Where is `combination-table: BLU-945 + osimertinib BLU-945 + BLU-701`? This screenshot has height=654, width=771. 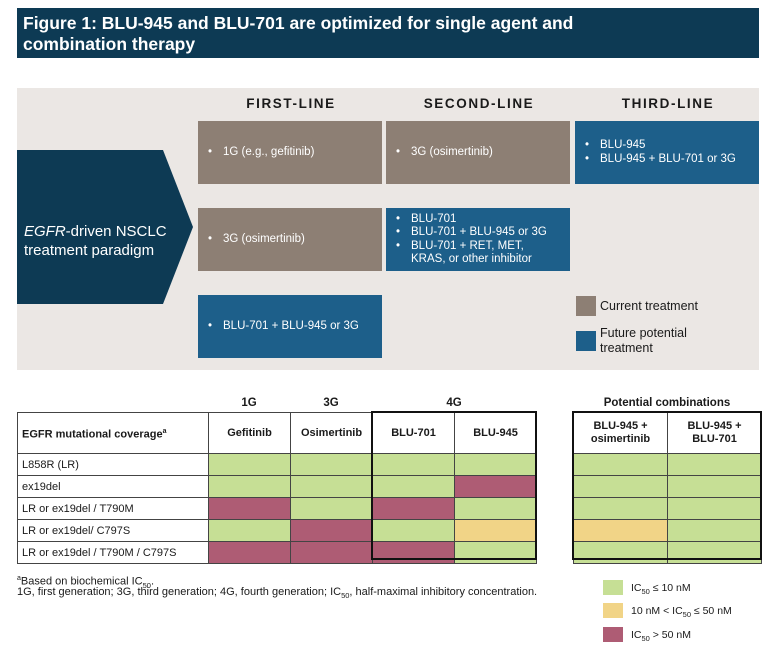
combination-table: BLU-945 + osimertinib BLU-945 + BLU-701 is located at coordinates (667, 488).